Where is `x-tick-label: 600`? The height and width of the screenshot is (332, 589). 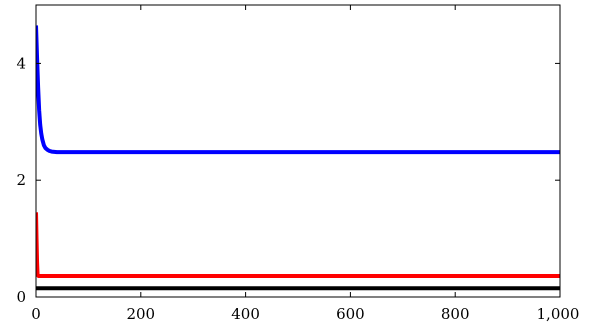
x-tick-label: 600 is located at coordinates (350, 314).